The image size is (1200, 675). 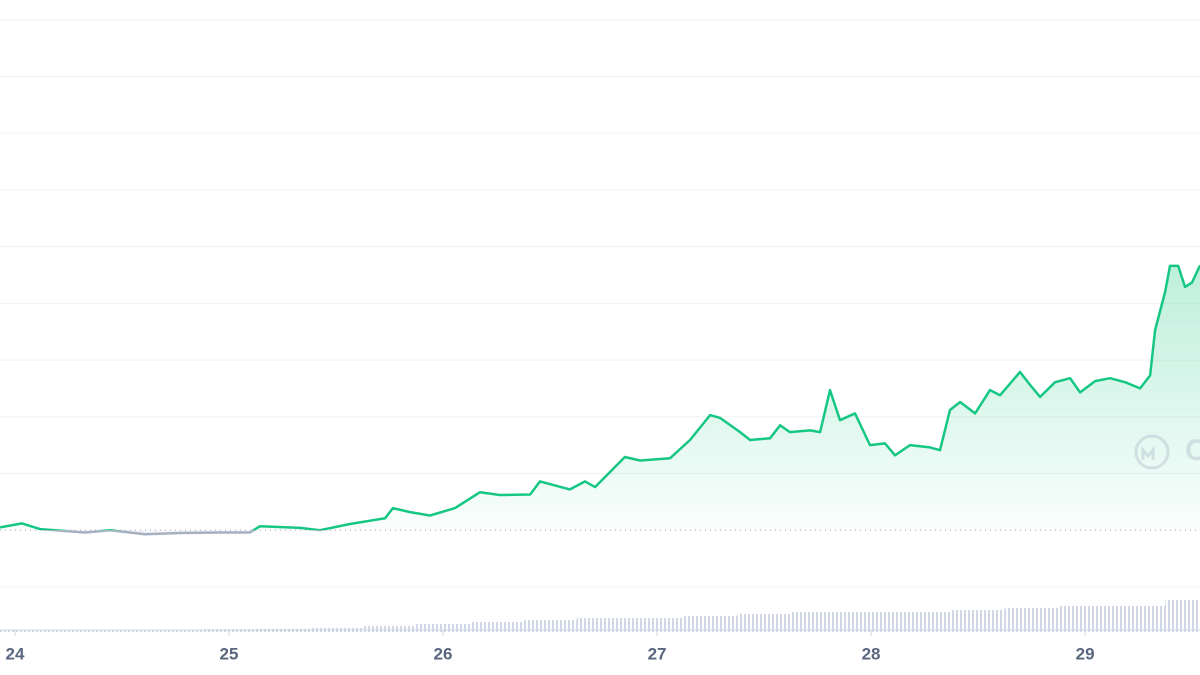 I want to click on x-tick-label: 25, so click(x=229, y=653).